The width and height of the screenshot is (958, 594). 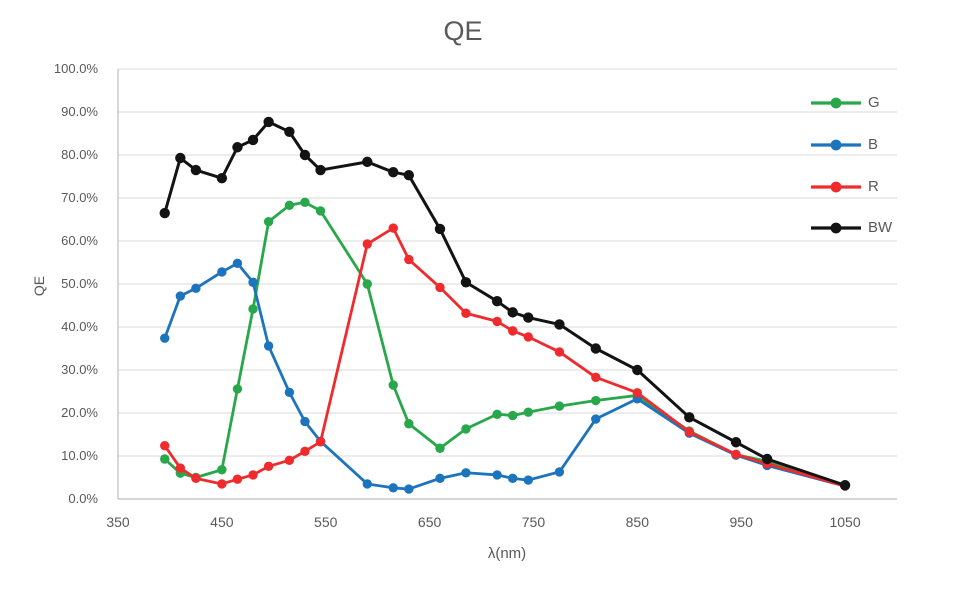 What do you see at coordinates (463, 31) in the screenshot?
I see `chart-title: QE` at bounding box center [463, 31].